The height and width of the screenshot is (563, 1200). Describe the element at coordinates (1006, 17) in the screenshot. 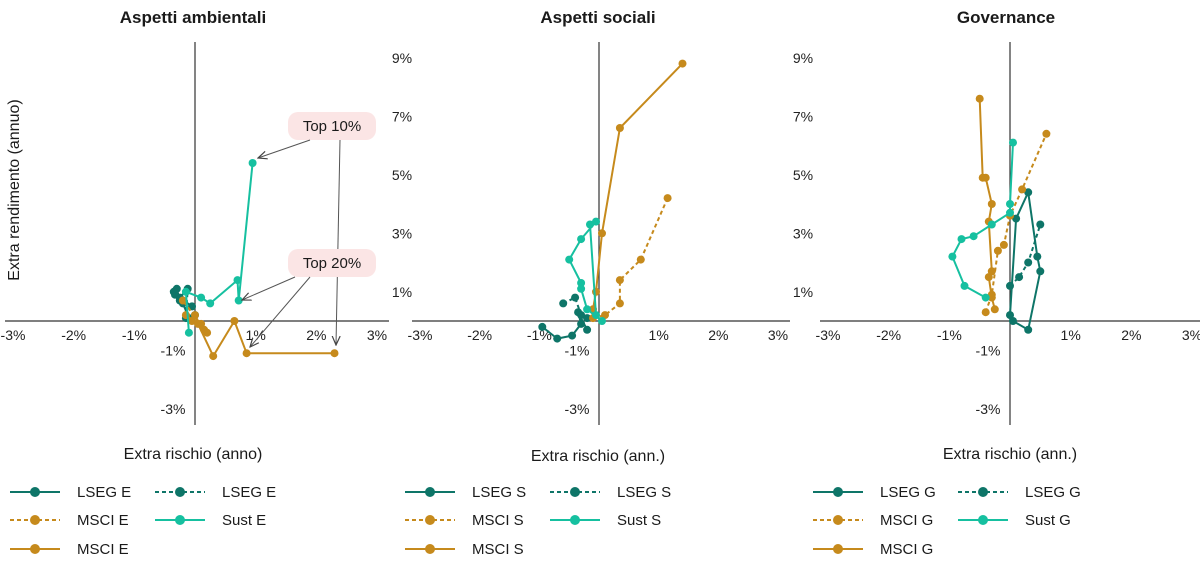

I see `chart-title: Governance` at that location.